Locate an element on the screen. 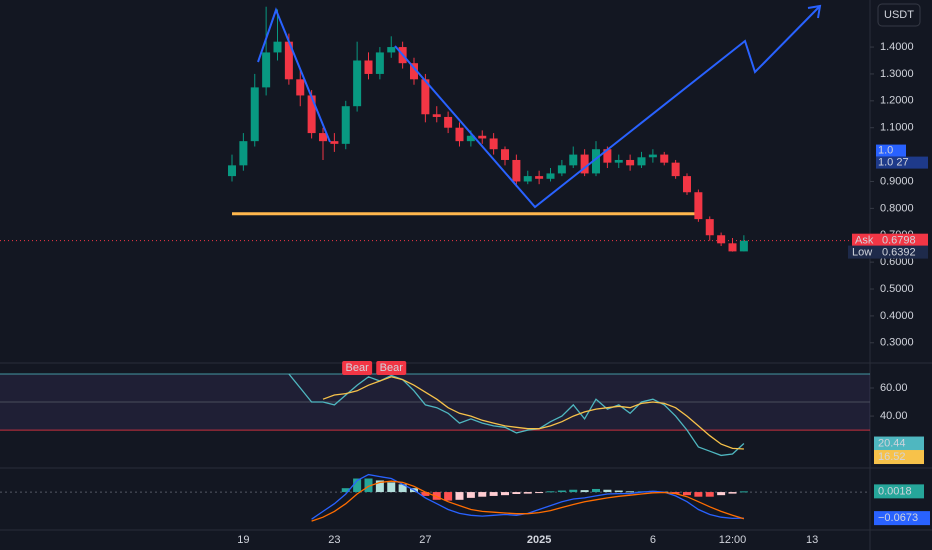 The width and height of the screenshot is (932, 550). y-tick-label: 40.00 is located at coordinates (894, 416).